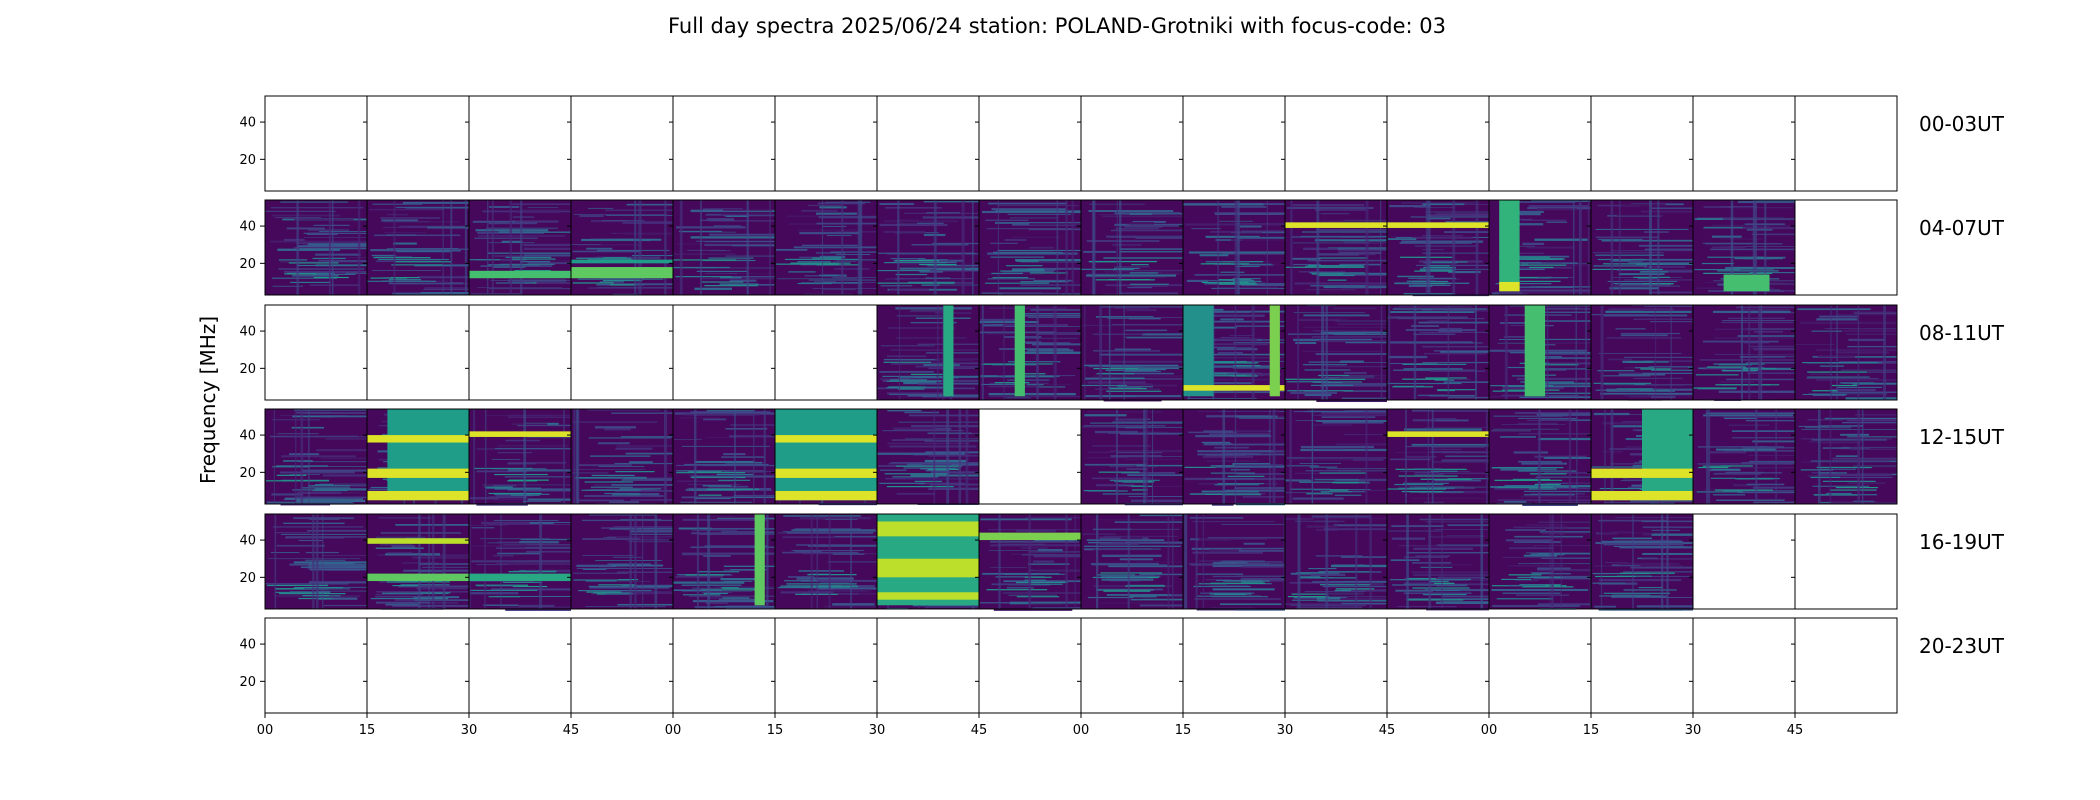 The width and height of the screenshot is (2100, 800). I want to click on x-tick-label: 15, so click(1183, 730).